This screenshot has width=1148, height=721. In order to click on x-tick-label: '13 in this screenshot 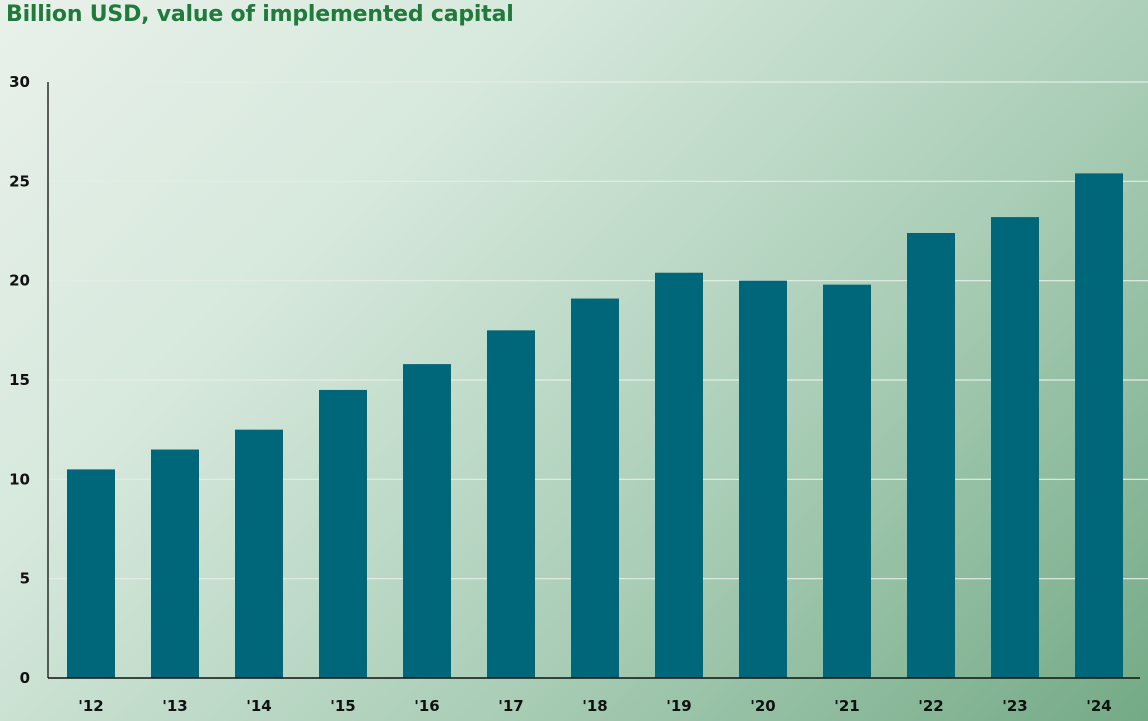, I will do `click(174, 706)`.